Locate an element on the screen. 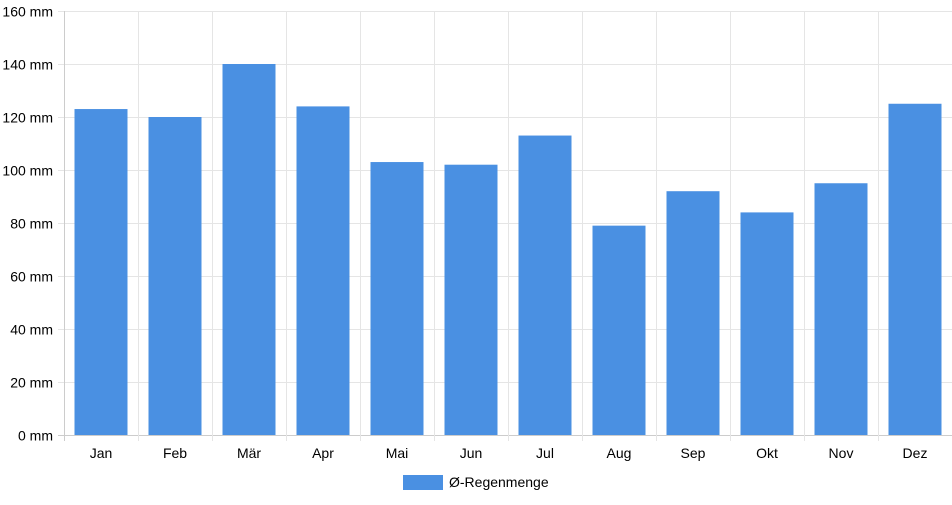 The width and height of the screenshot is (952, 505). y-tick-label: 140 mm is located at coordinates (27, 65).